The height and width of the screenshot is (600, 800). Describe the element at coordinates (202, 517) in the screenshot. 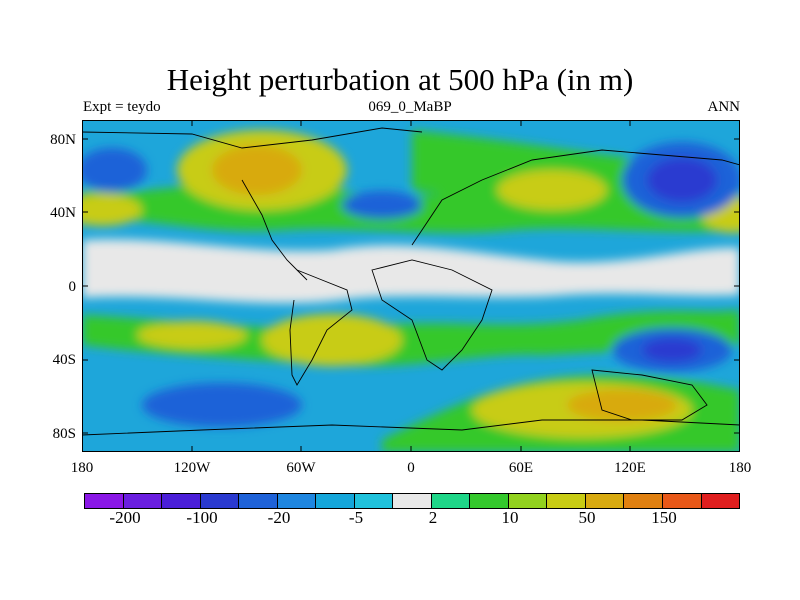

I see `colorbar-label: -100` at that location.